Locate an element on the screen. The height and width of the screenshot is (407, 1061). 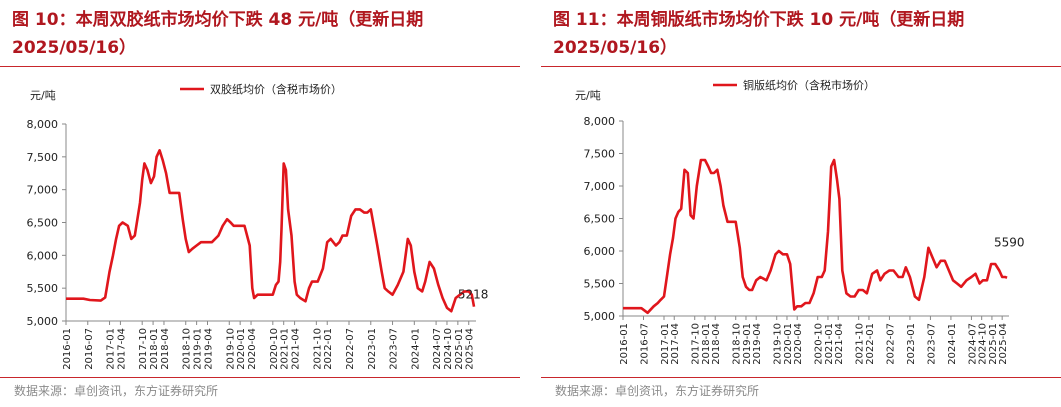
legend-label: 铜版纸均价（含税市场价） is located at coordinates (809, 85).